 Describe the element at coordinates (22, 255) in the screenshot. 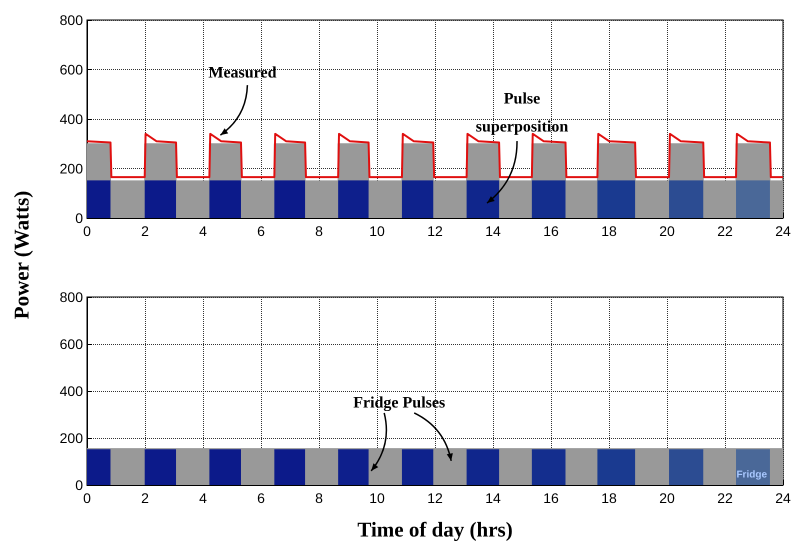

I see `y-axis-title: Power (Watts)` at that location.